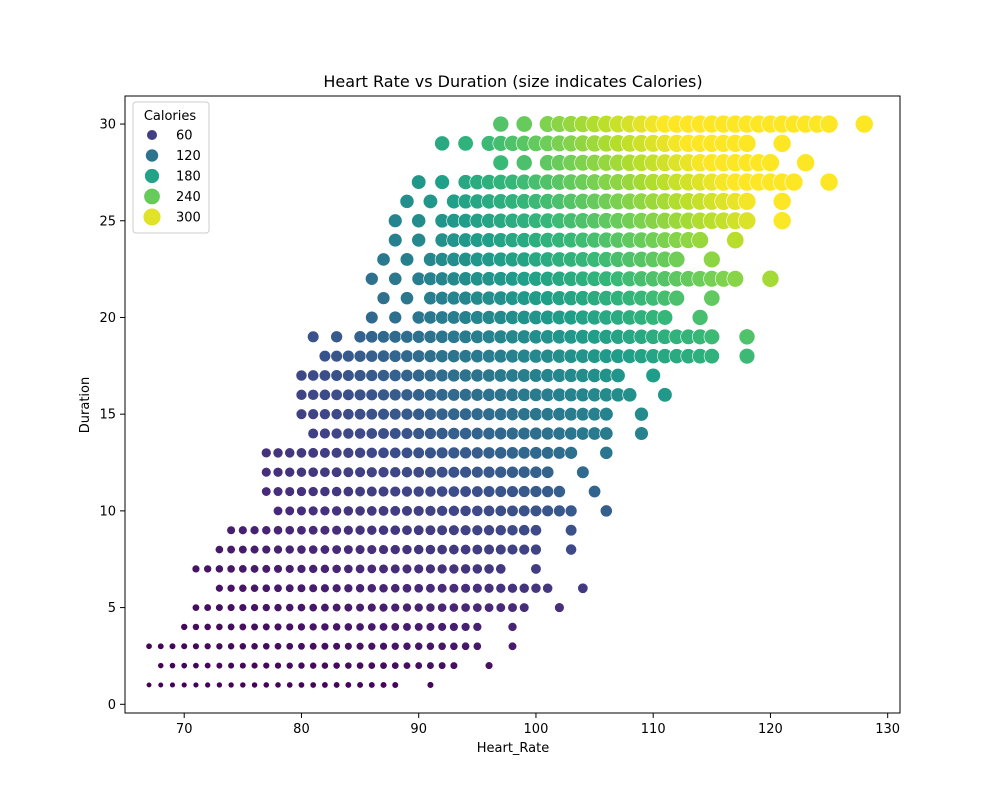 The height and width of the screenshot is (800, 1000). What do you see at coordinates (107, 415) in the screenshot?
I see `y-tick-label: 15` at bounding box center [107, 415].